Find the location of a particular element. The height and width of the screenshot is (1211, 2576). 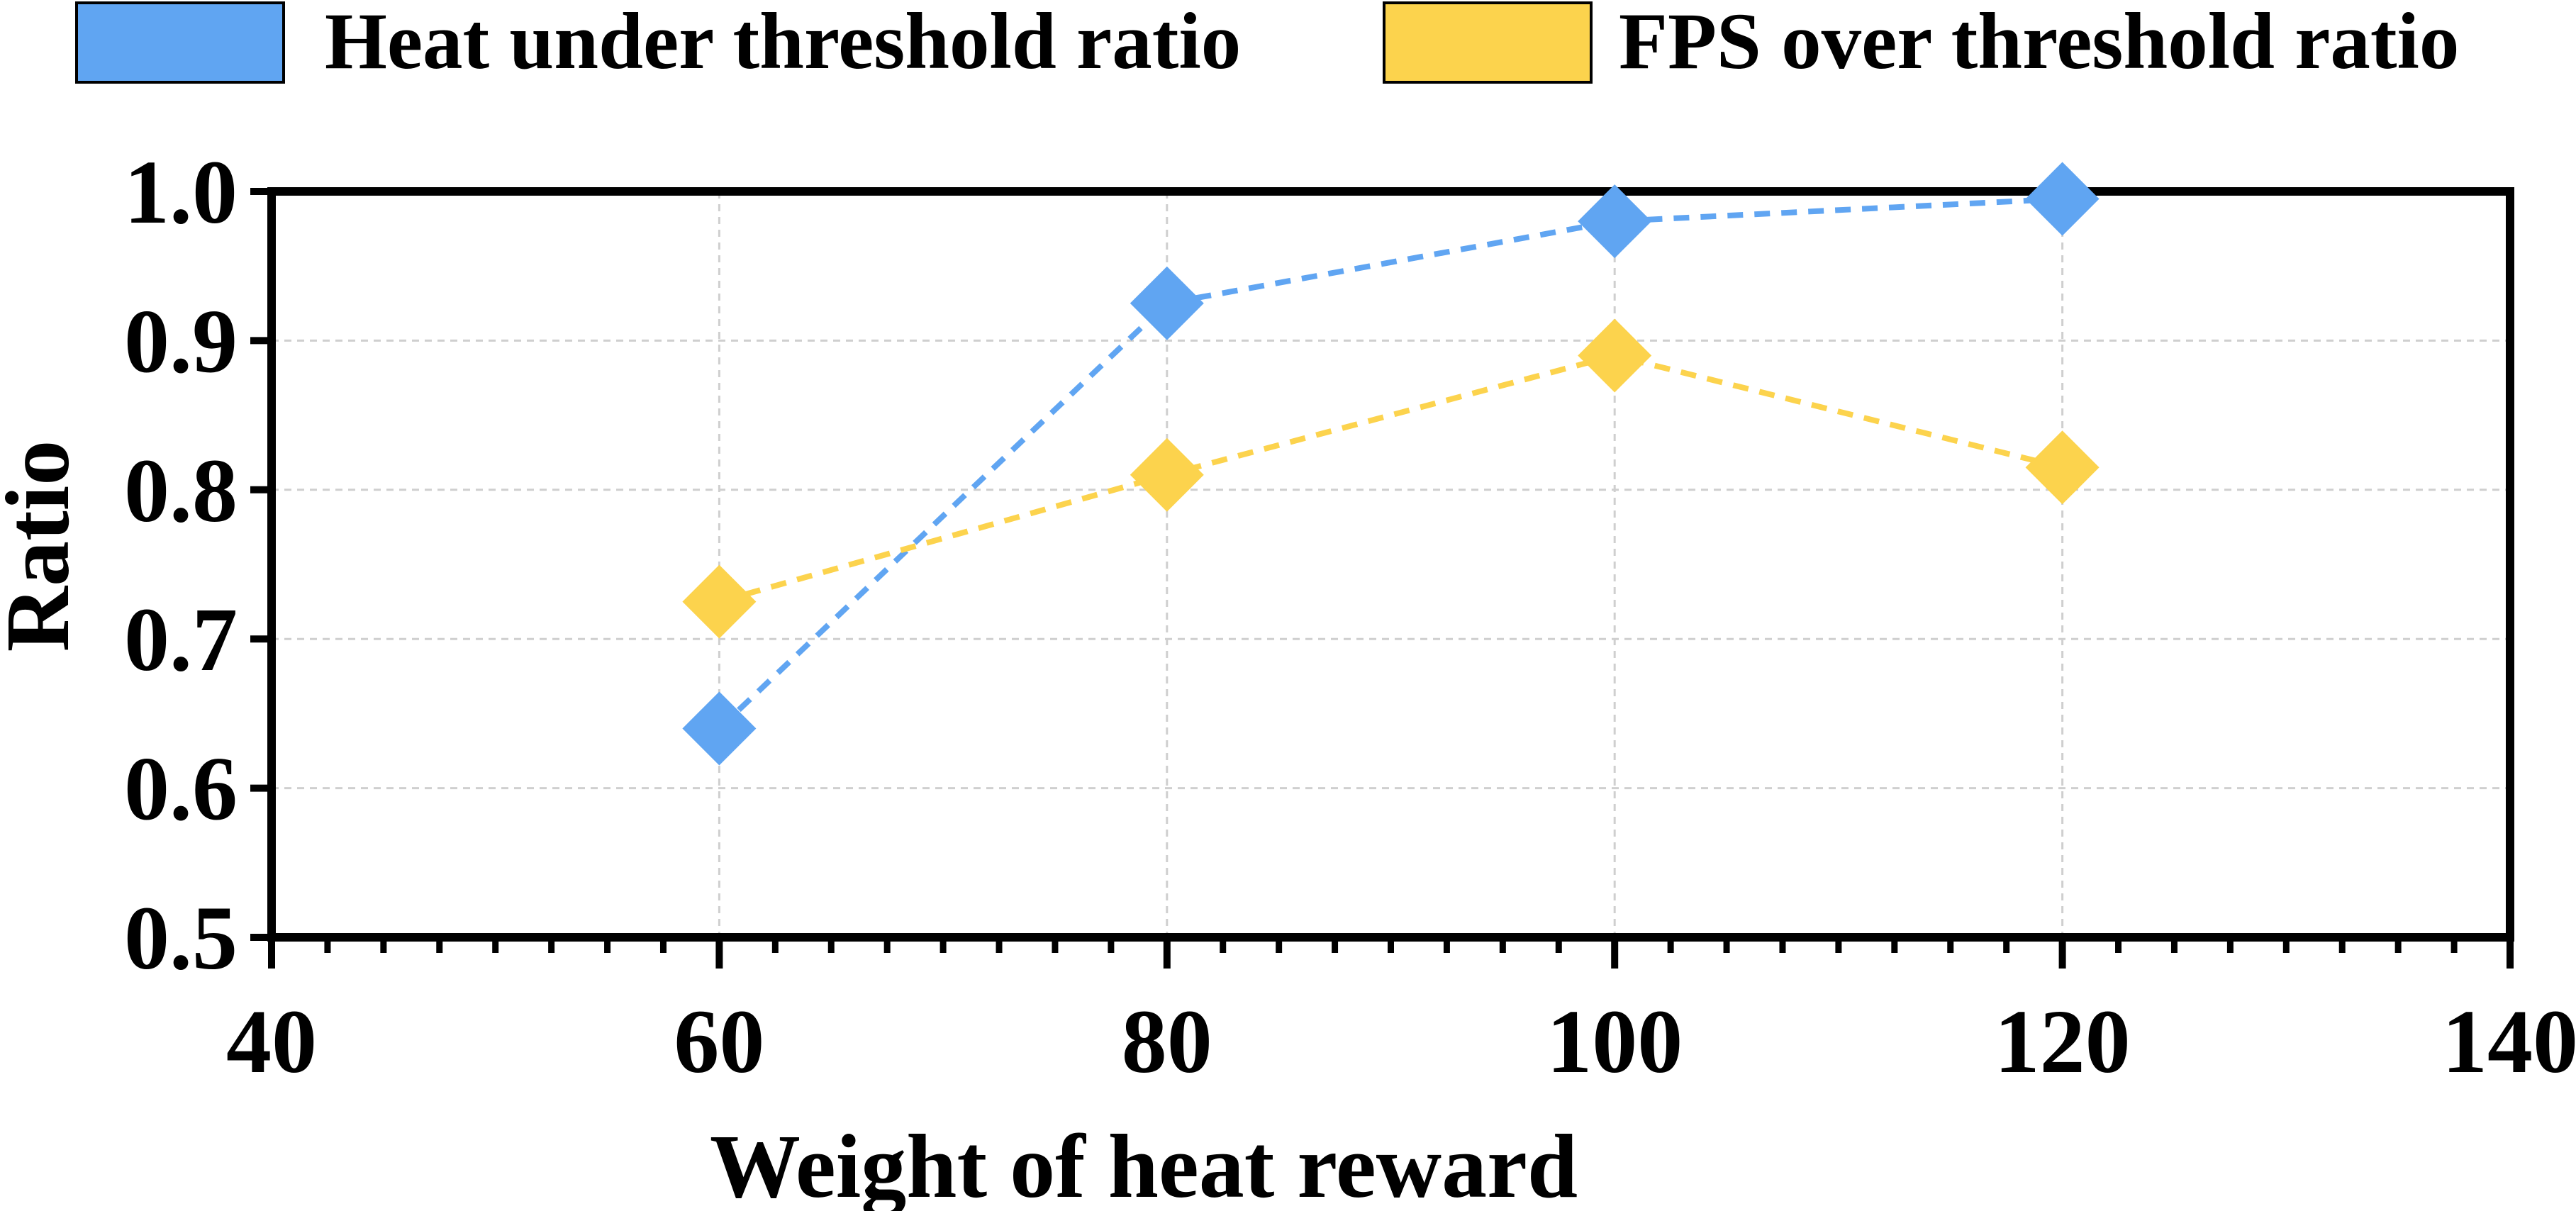

y-tick-label: 0.5 is located at coordinates (181, 938).